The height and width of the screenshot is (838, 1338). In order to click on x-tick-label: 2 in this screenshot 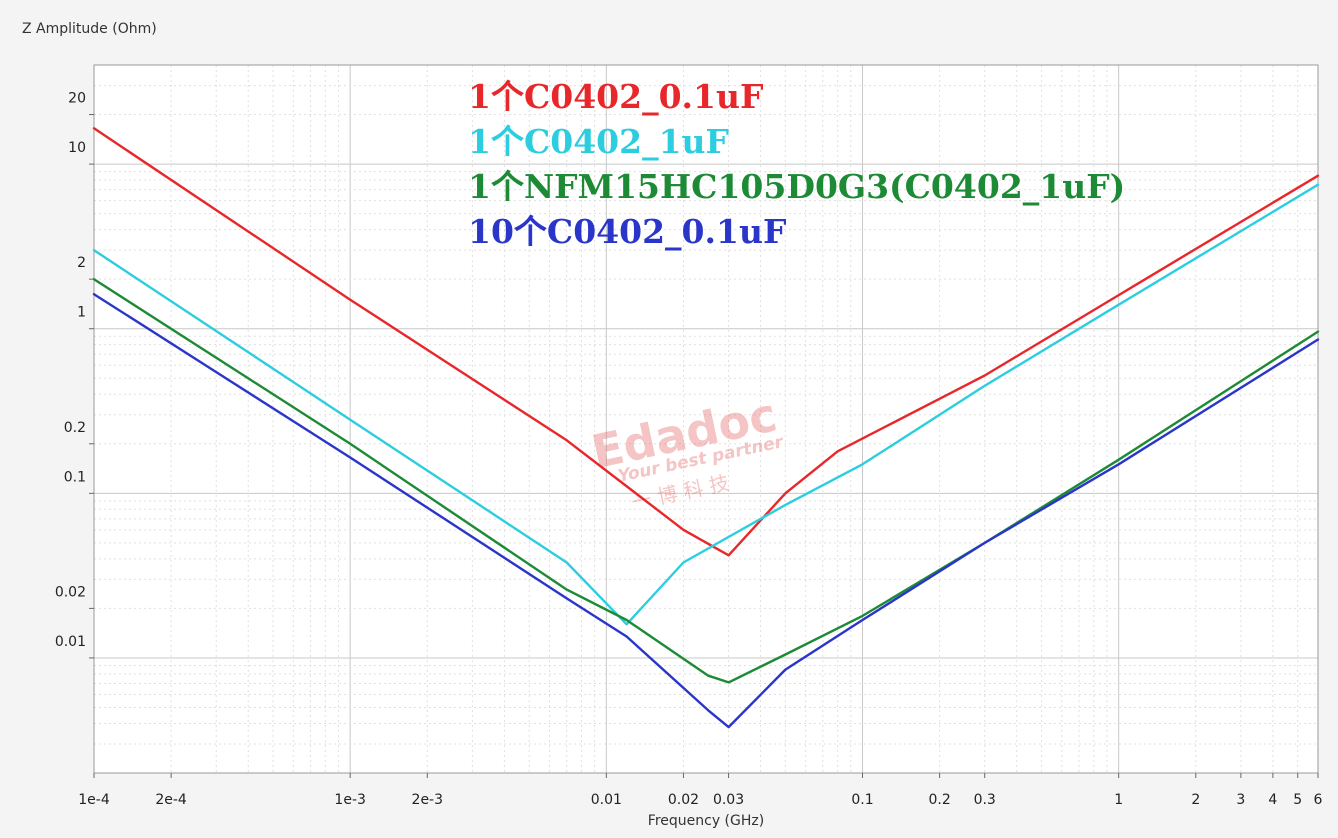, I will do `click(1195, 800)`.